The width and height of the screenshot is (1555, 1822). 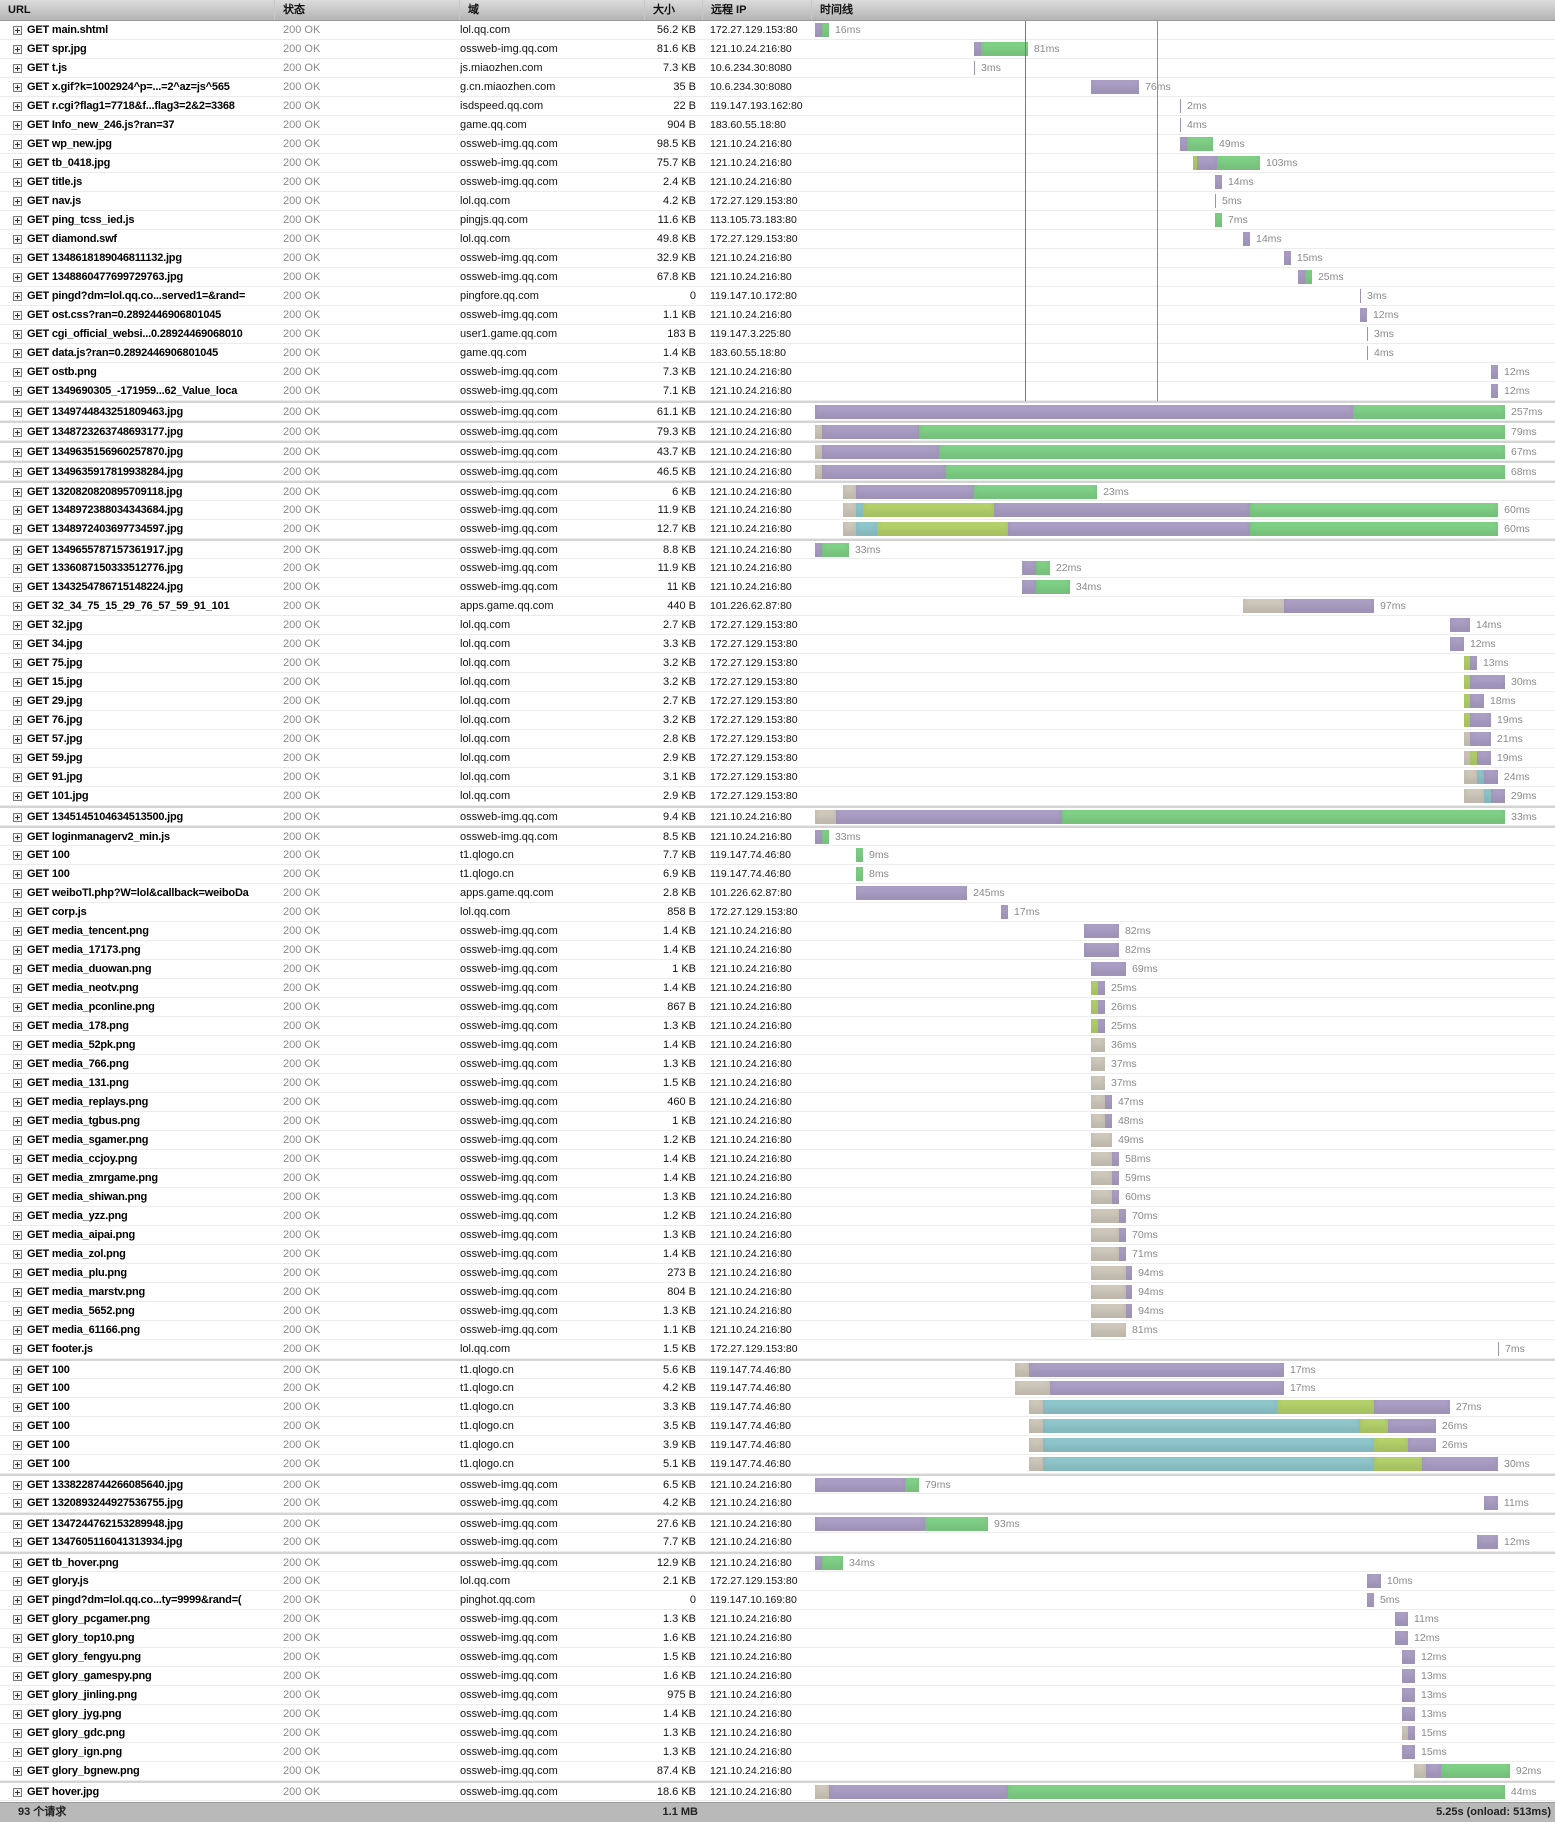 I want to click on request-url: GET t.js, so click(x=47, y=68).